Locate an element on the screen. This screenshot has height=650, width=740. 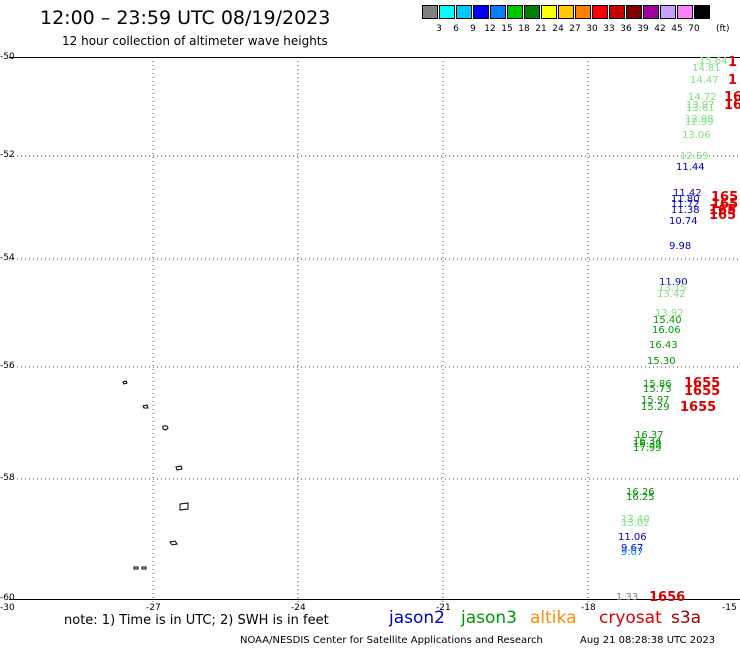
wave-height-label: 16.34 is located at coordinates (647, 441).